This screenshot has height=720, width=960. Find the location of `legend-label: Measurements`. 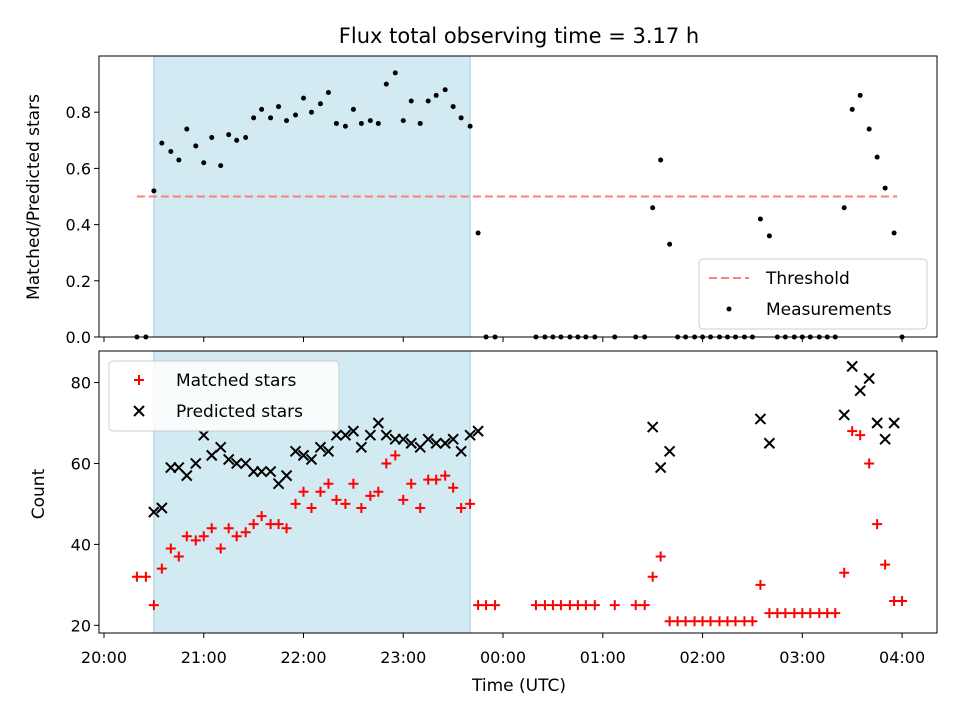

legend-label: Measurements is located at coordinates (829, 310).